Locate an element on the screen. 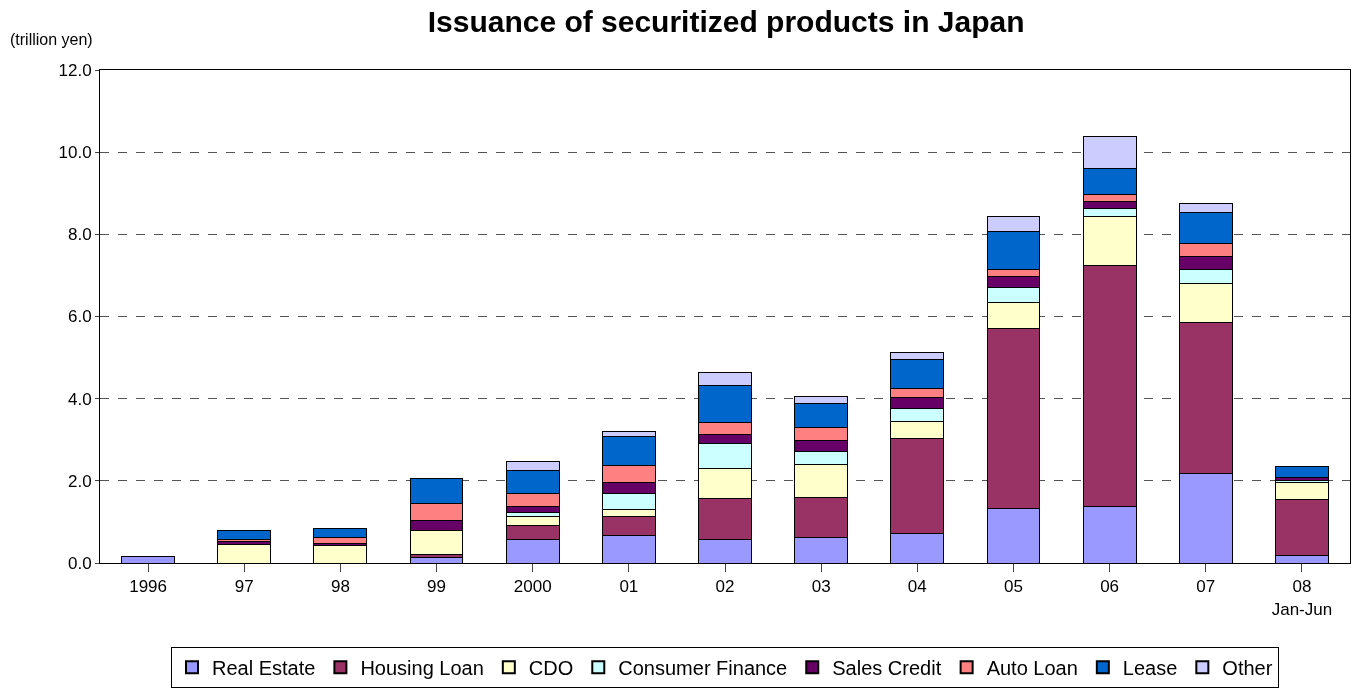  x-tick-label: 05 is located at coordinates (1013, 587).